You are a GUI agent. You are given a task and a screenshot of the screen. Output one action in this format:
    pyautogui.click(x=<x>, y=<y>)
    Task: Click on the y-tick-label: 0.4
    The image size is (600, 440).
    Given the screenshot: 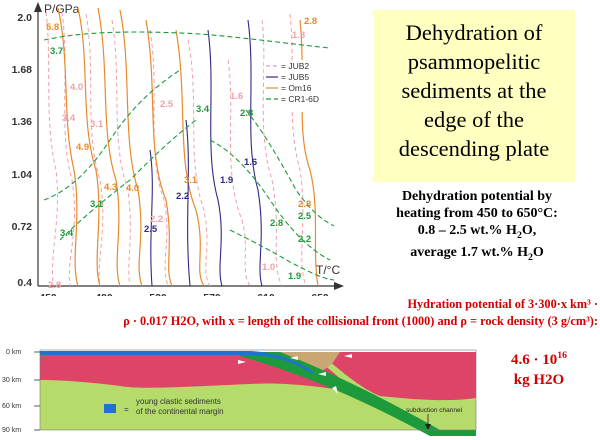 What is the action you would take?
    pyautogui.click(x=24, y=283)
    